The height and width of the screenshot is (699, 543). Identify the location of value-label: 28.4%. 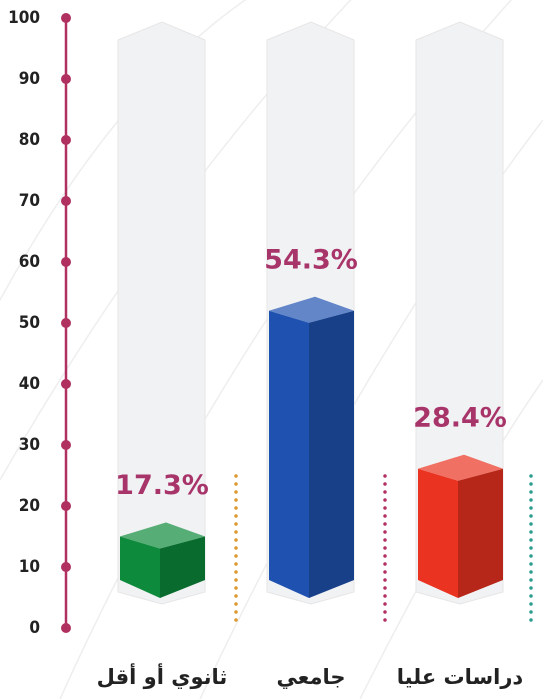
(460, 417).